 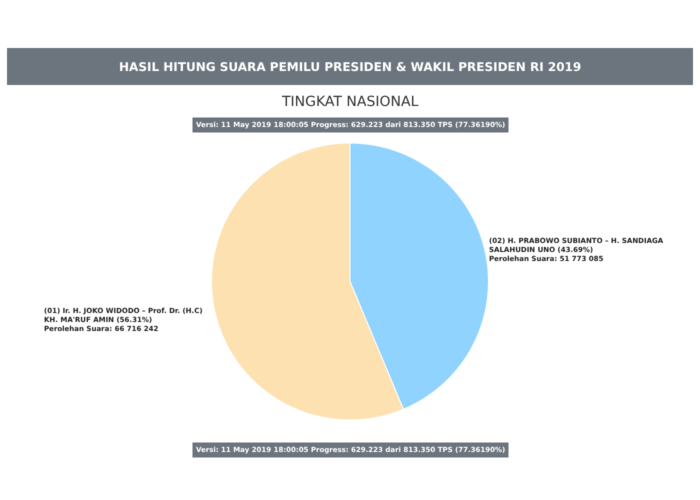 I want to click on chart-subtitle: TINGKAT NASIONAL, so click(x=350, y=102).